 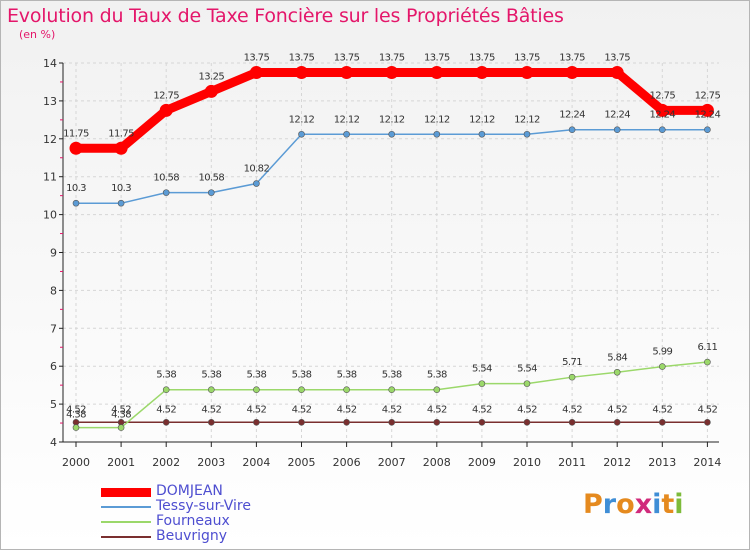 What do you see at coordinates (121, 462) in the screenshot?
I see `x-tick-label: 2001` at bounding box center [121, 462].